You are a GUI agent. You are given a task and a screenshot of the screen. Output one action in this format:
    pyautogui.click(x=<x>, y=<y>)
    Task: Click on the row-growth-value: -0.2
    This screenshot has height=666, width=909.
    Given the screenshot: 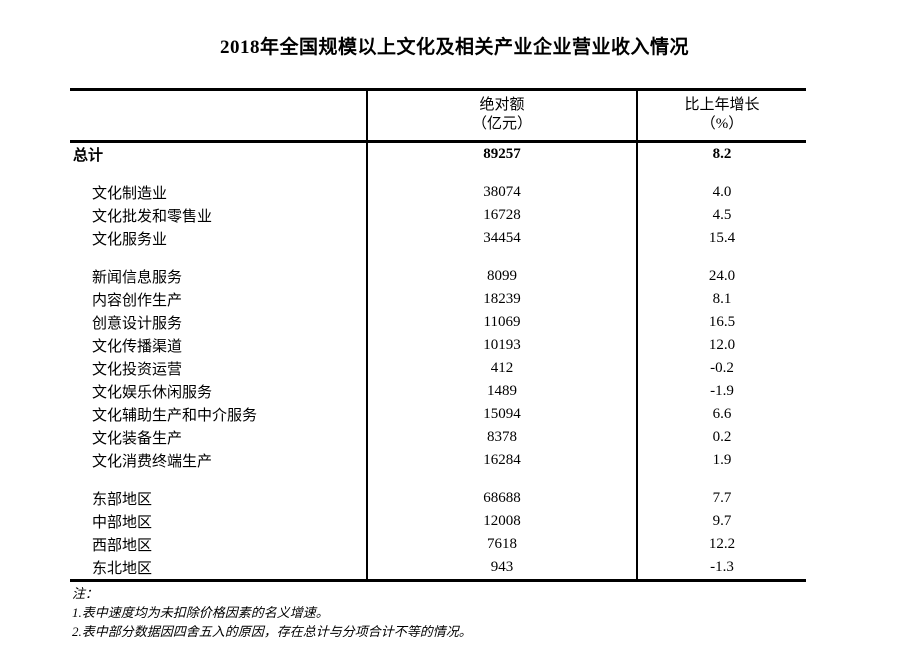 What is the action you would take?
    pyautogui.click(x=721, y=368)
    